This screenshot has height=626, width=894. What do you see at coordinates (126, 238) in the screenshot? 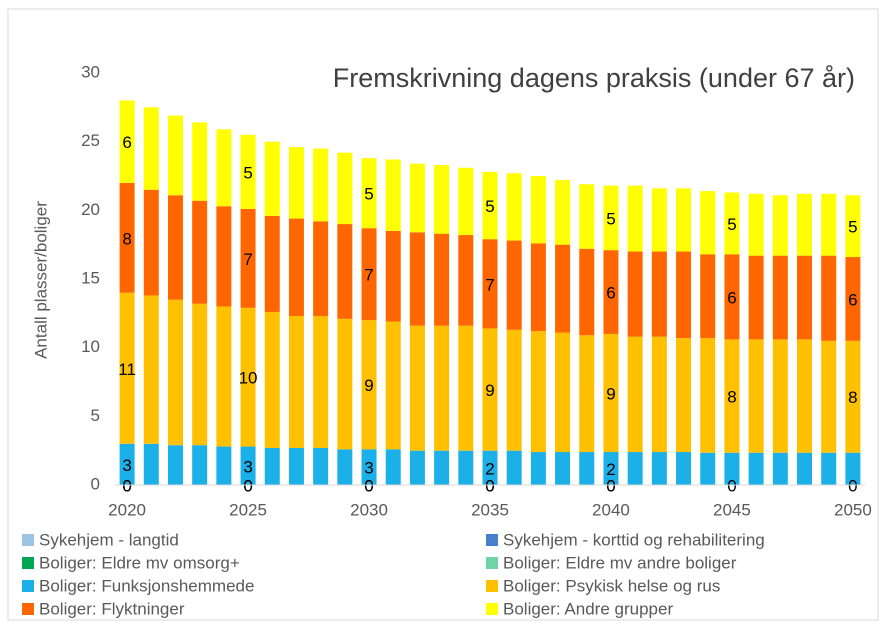
I see `data-label: 8` at bounding box center [126, 238].